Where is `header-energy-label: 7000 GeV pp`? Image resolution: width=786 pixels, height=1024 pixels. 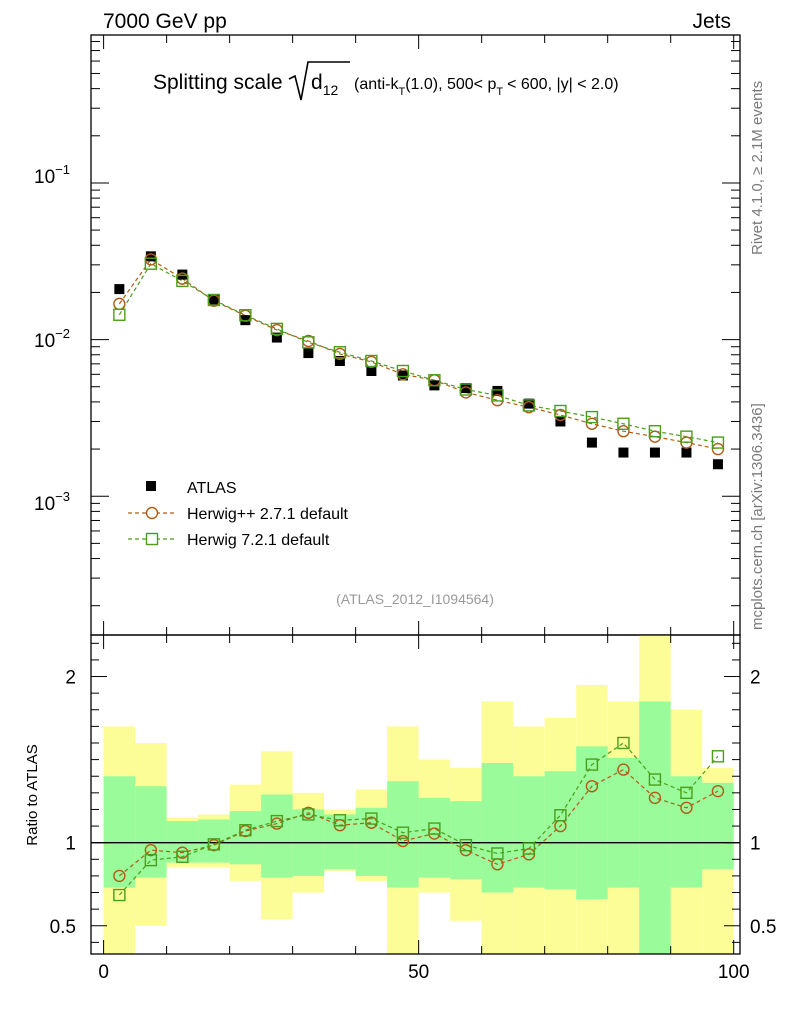 header-energy-label: 7000 GeV pp is located at coordinates (165, 21).